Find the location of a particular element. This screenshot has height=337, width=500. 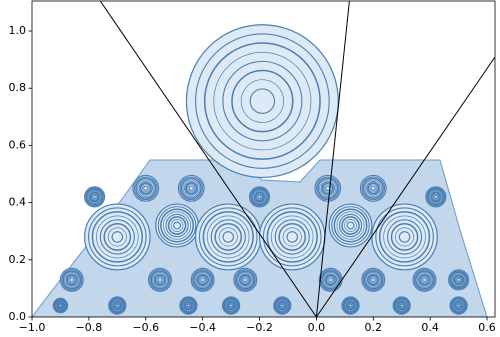

x-tick-label: −0.2 is located at coordinates (259, 327).